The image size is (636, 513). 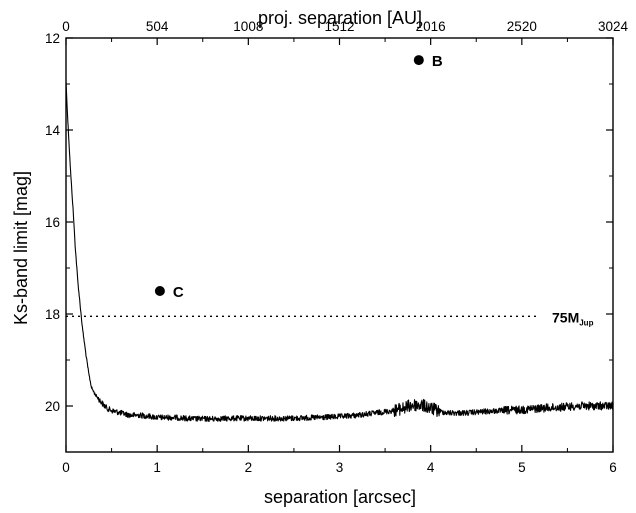 What do you see at coordinates (437, 61) in the screenshot?
I see `companion-label-b: B` at bounding box center [437, 61].